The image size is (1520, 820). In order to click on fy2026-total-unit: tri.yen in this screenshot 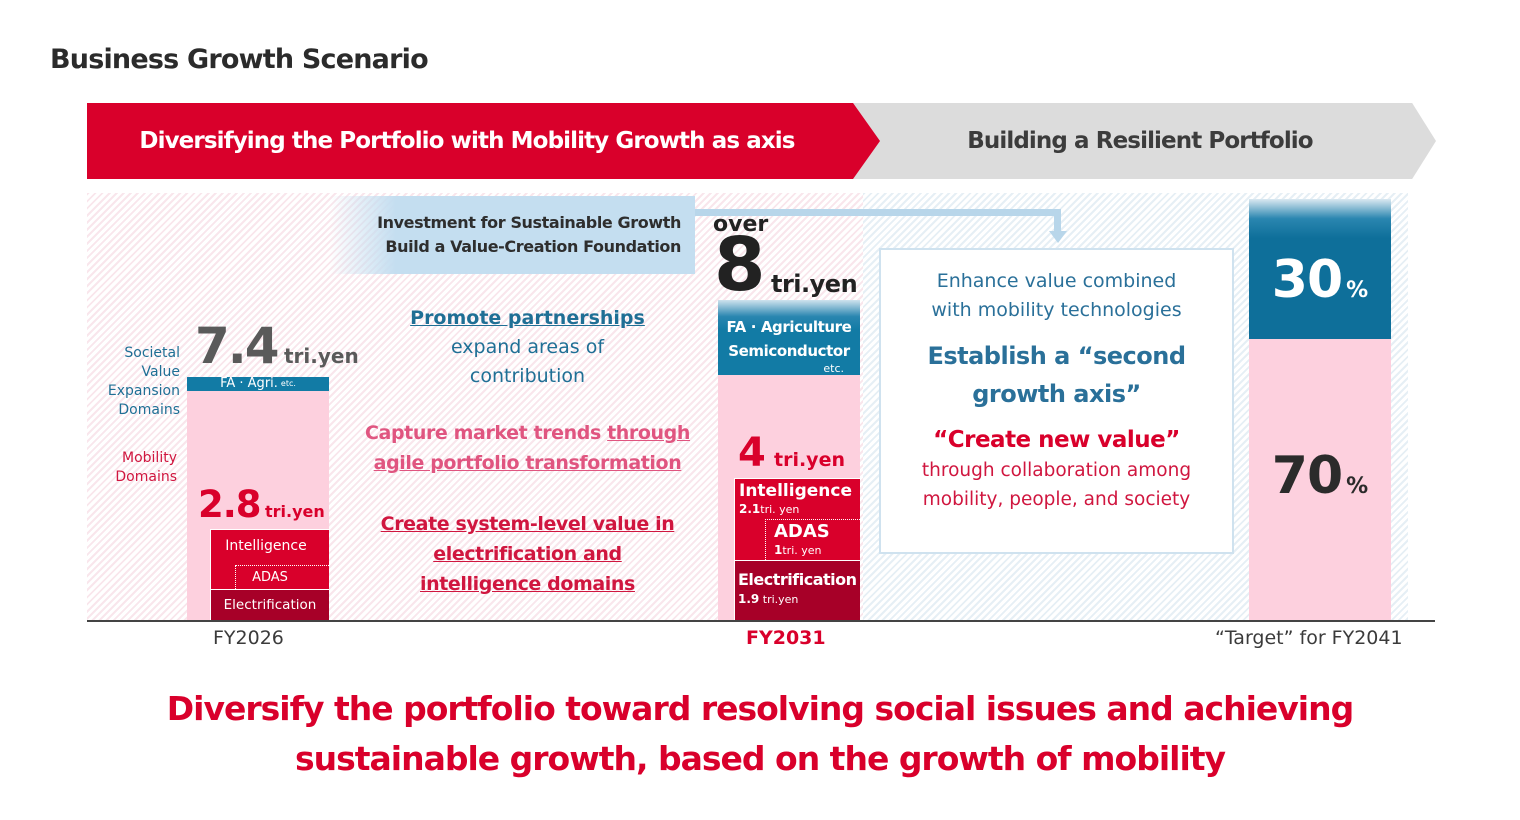, I will do `click(321, 356)`.